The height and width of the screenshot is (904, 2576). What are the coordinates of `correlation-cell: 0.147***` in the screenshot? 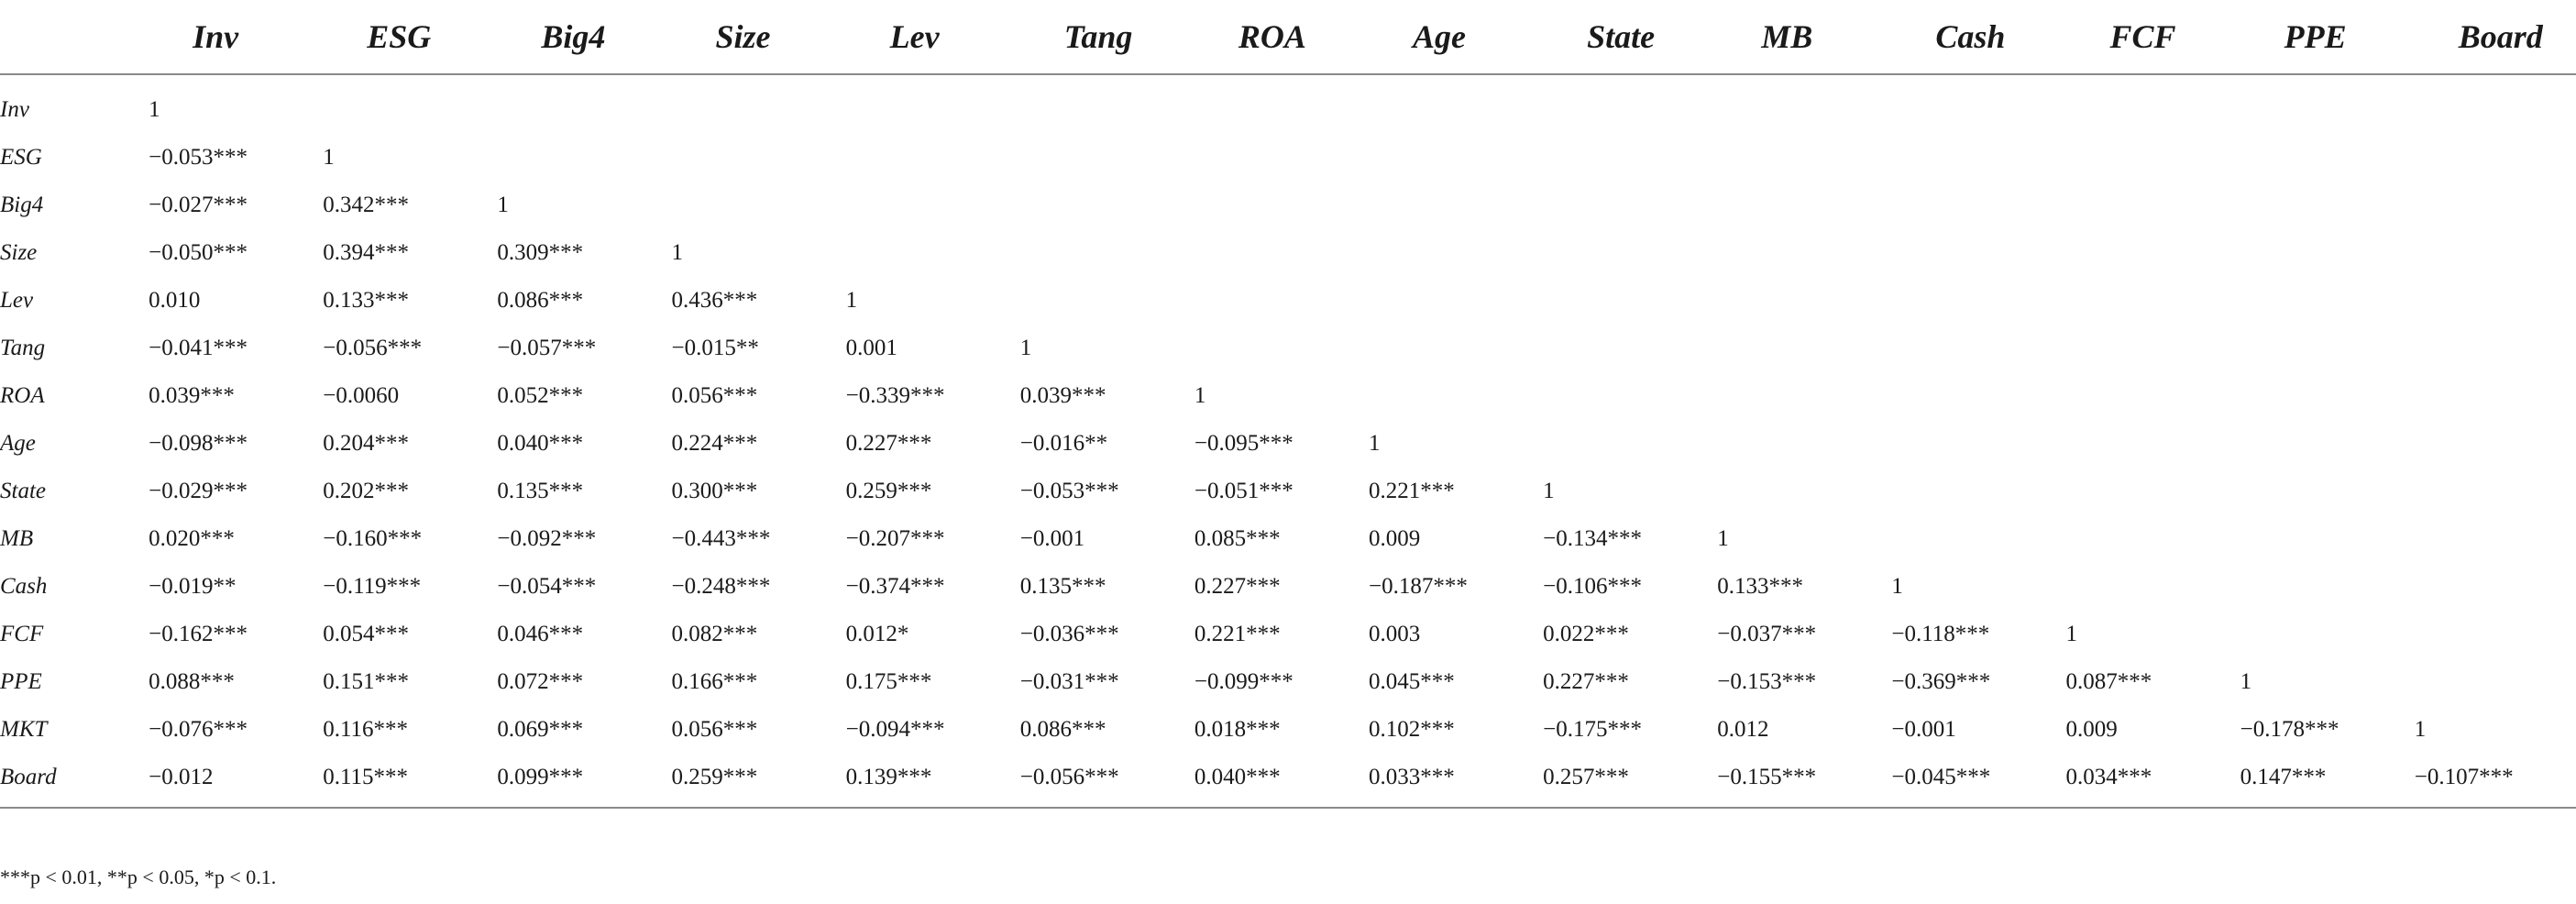 It's located at (2284, 777).